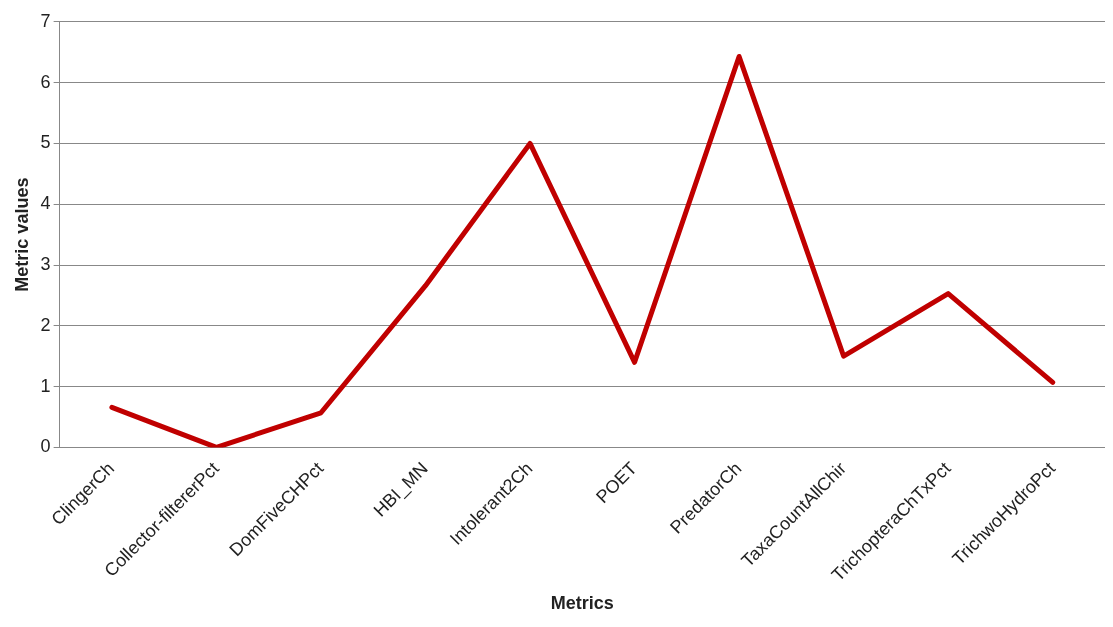  What do you see at coordinates (45, 142) in the screenshot?
I see `y-tick-label: 5` at bounding box center [45, 142].